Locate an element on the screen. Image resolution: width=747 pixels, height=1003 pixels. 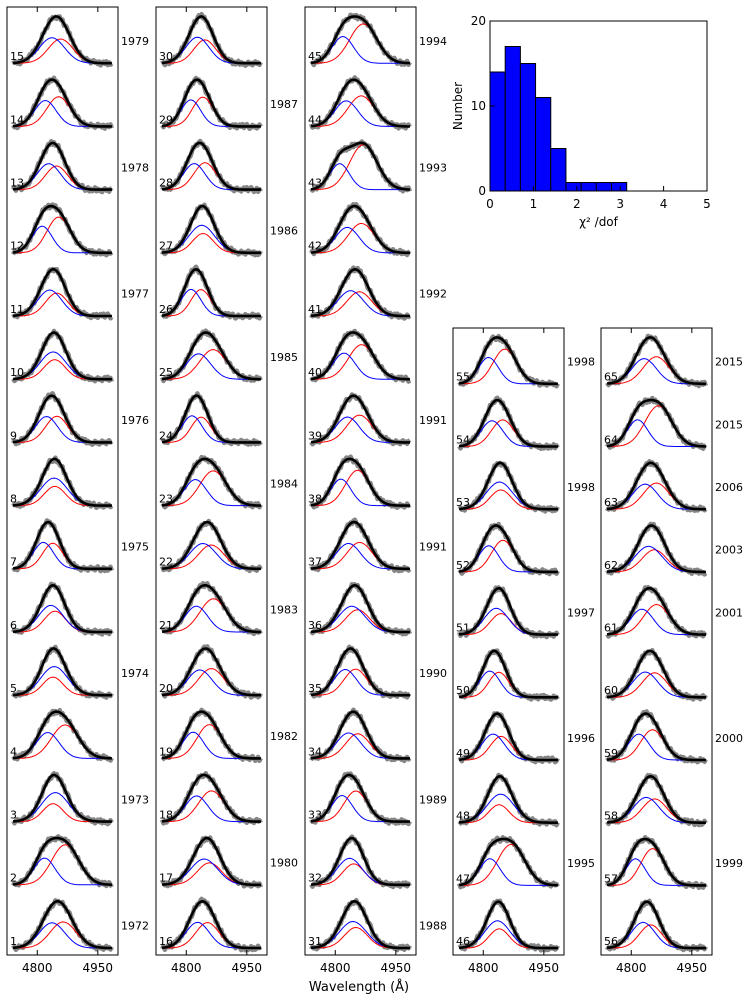
profile-panel-29: 29 1987 is located at coordinates (228, 103).